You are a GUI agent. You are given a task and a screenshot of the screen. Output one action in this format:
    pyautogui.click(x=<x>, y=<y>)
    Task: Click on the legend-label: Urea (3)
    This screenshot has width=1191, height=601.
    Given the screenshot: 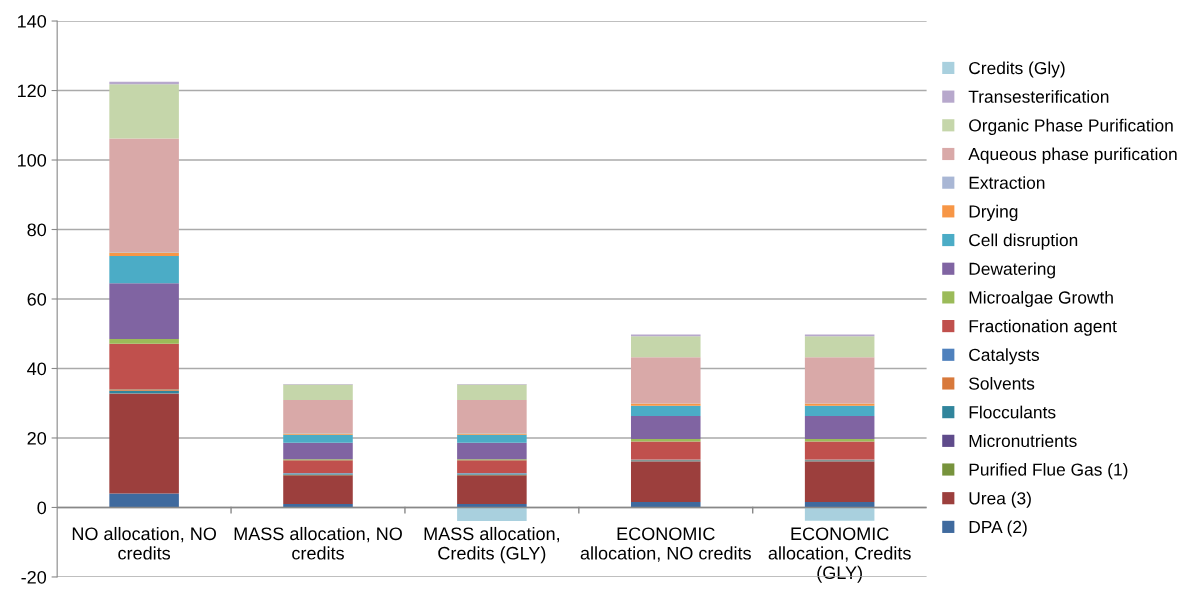 What is the action you would take?
    pyautogui.click(x=1000, y=499)
    